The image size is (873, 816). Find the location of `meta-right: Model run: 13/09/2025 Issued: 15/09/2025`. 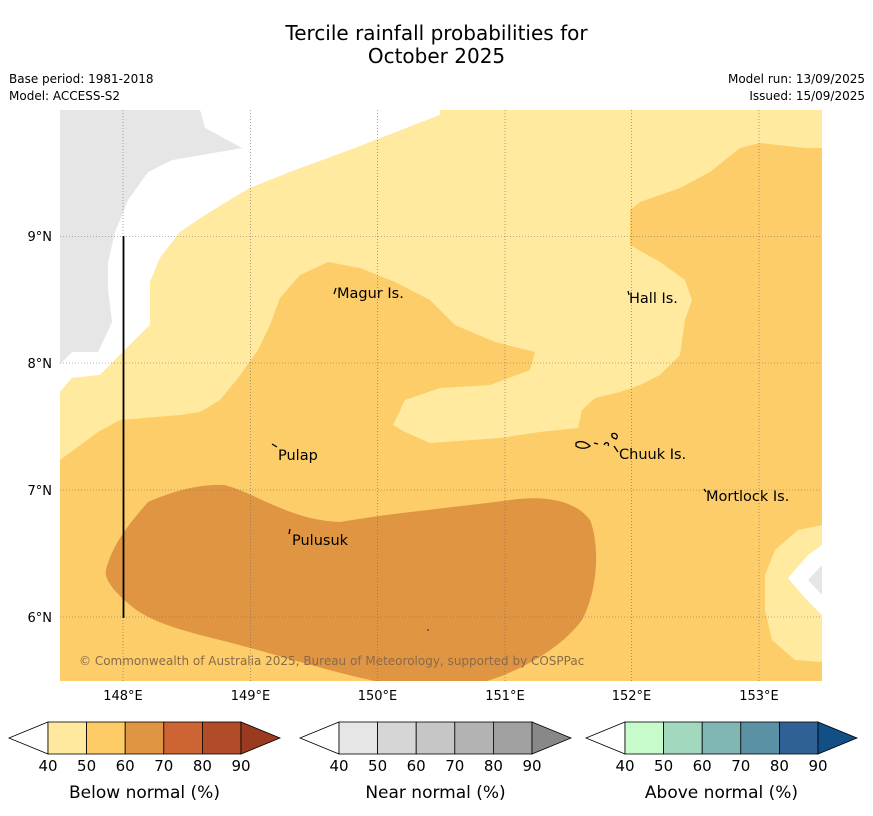

meta-right: Model run: 13/09/2025 Issued: 15/09/2025 is located at coordinates (796, 88).